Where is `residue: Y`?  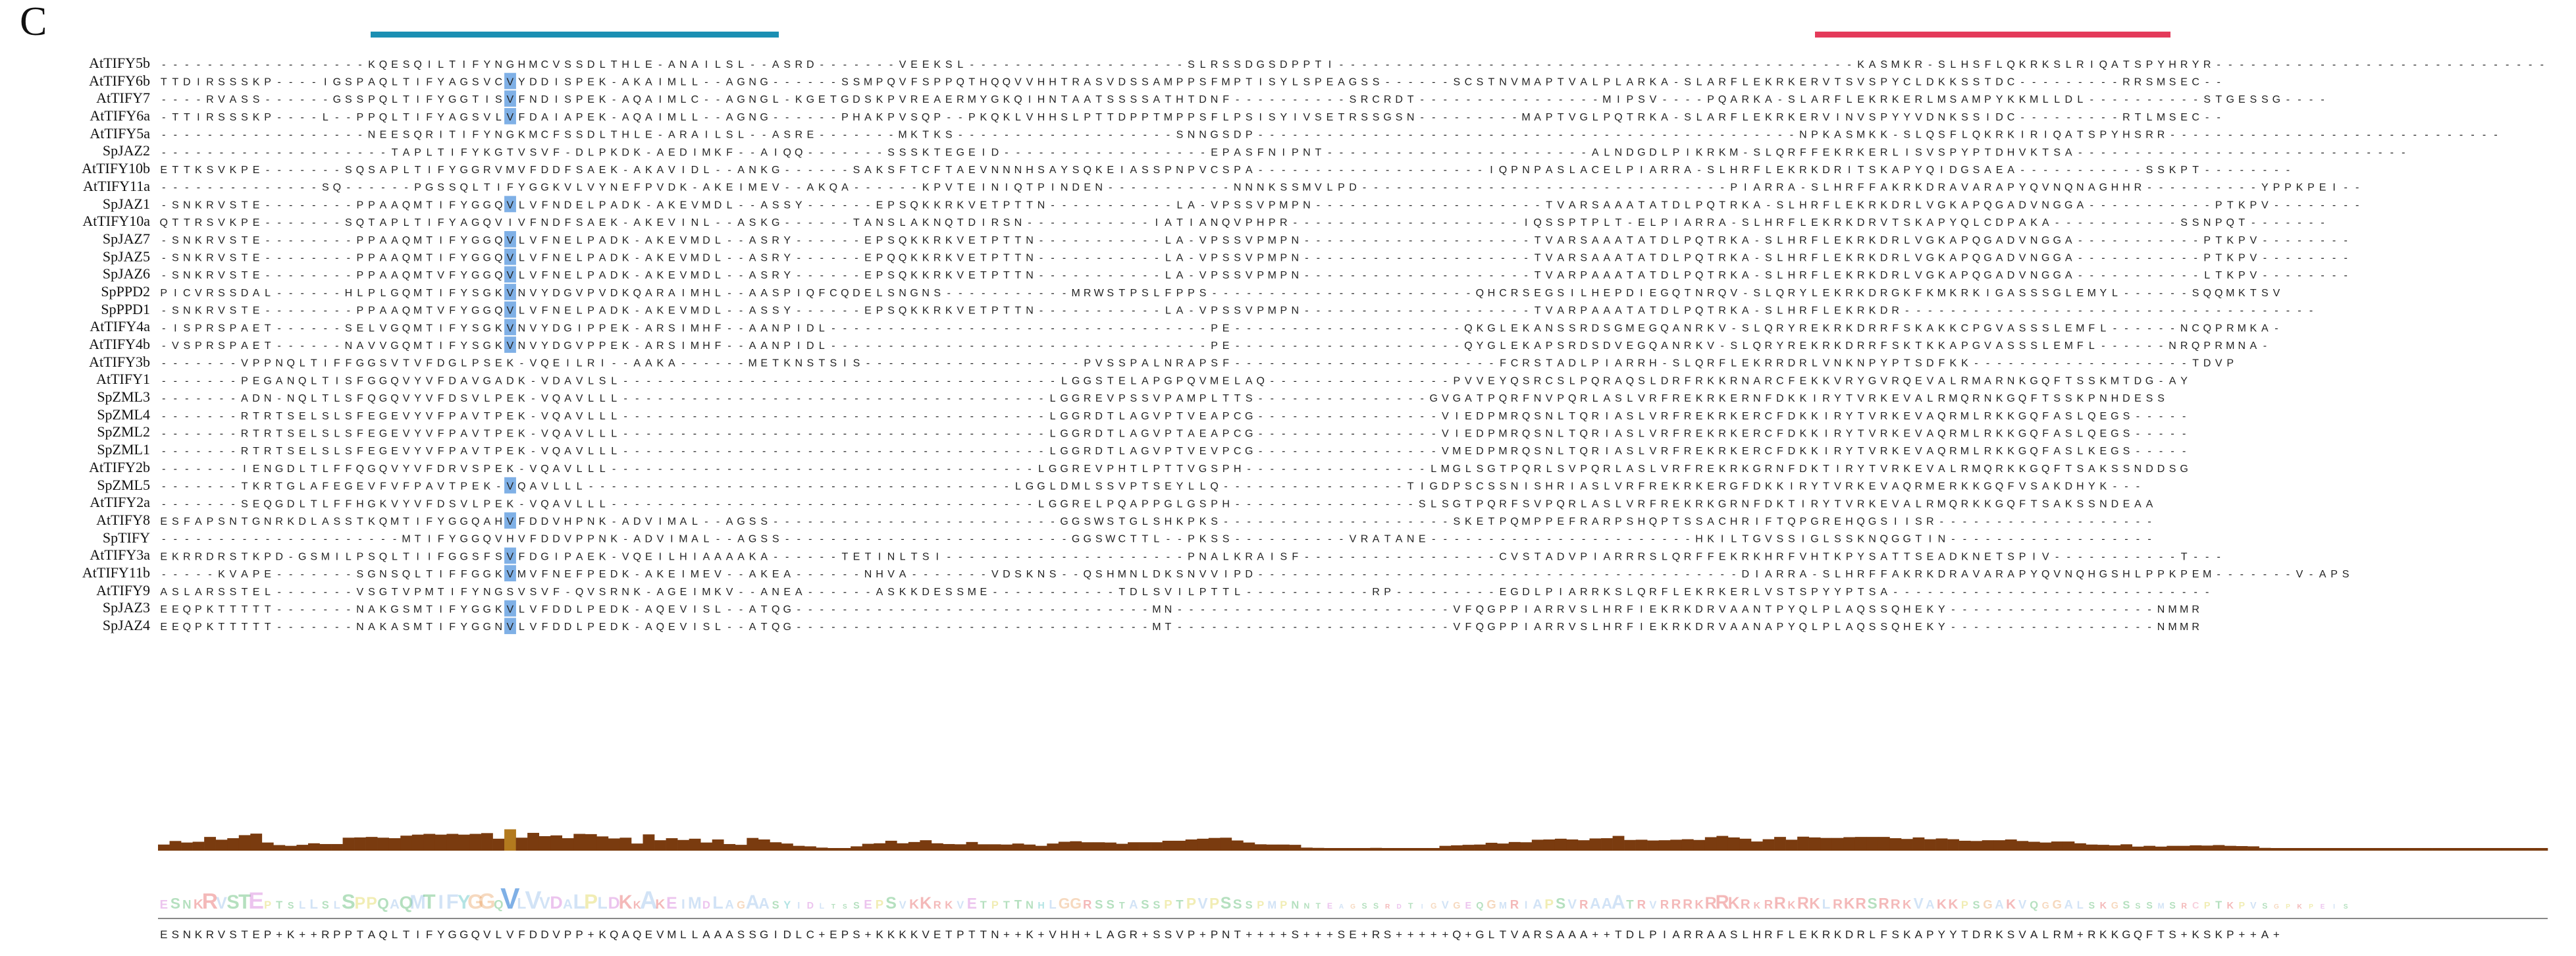 residue: Y is located at coordinates (486, 64).